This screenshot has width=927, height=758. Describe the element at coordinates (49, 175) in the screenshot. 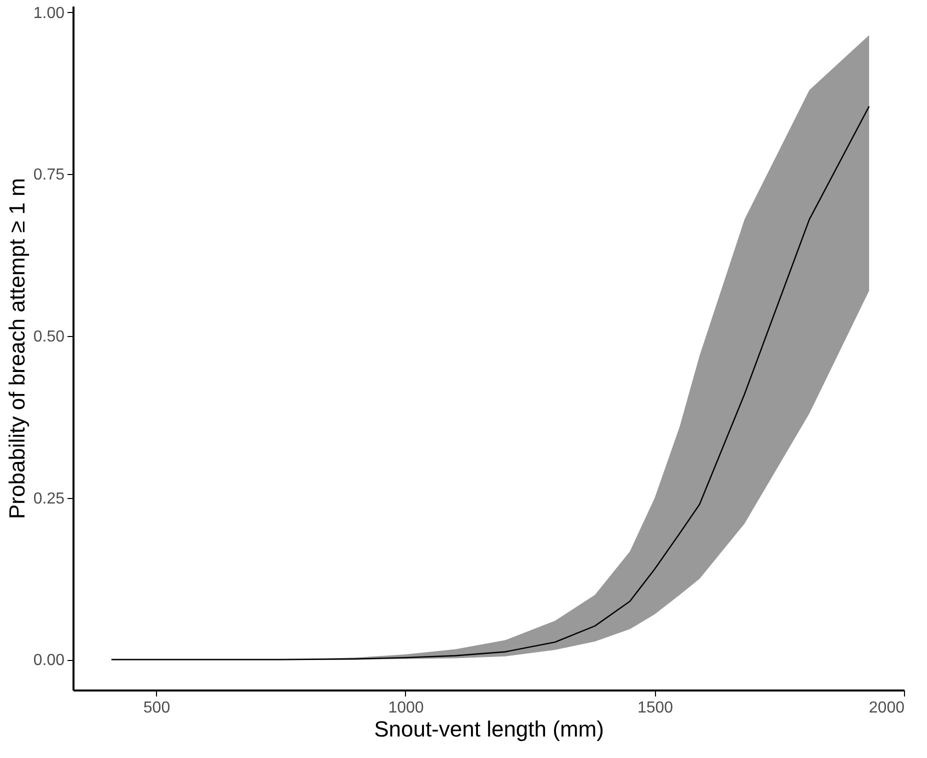

I see `y-tick-label: 0.75` at that location.